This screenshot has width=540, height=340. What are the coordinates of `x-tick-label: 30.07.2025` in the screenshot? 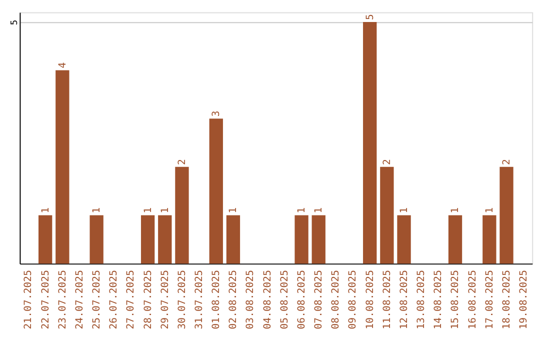 It's located at (182, 300).